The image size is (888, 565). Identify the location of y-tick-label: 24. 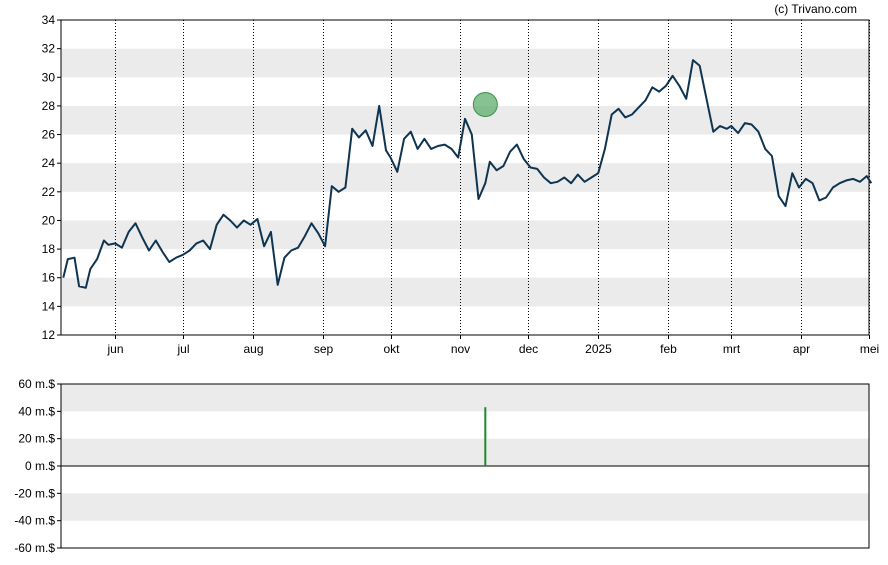
(49, 163).